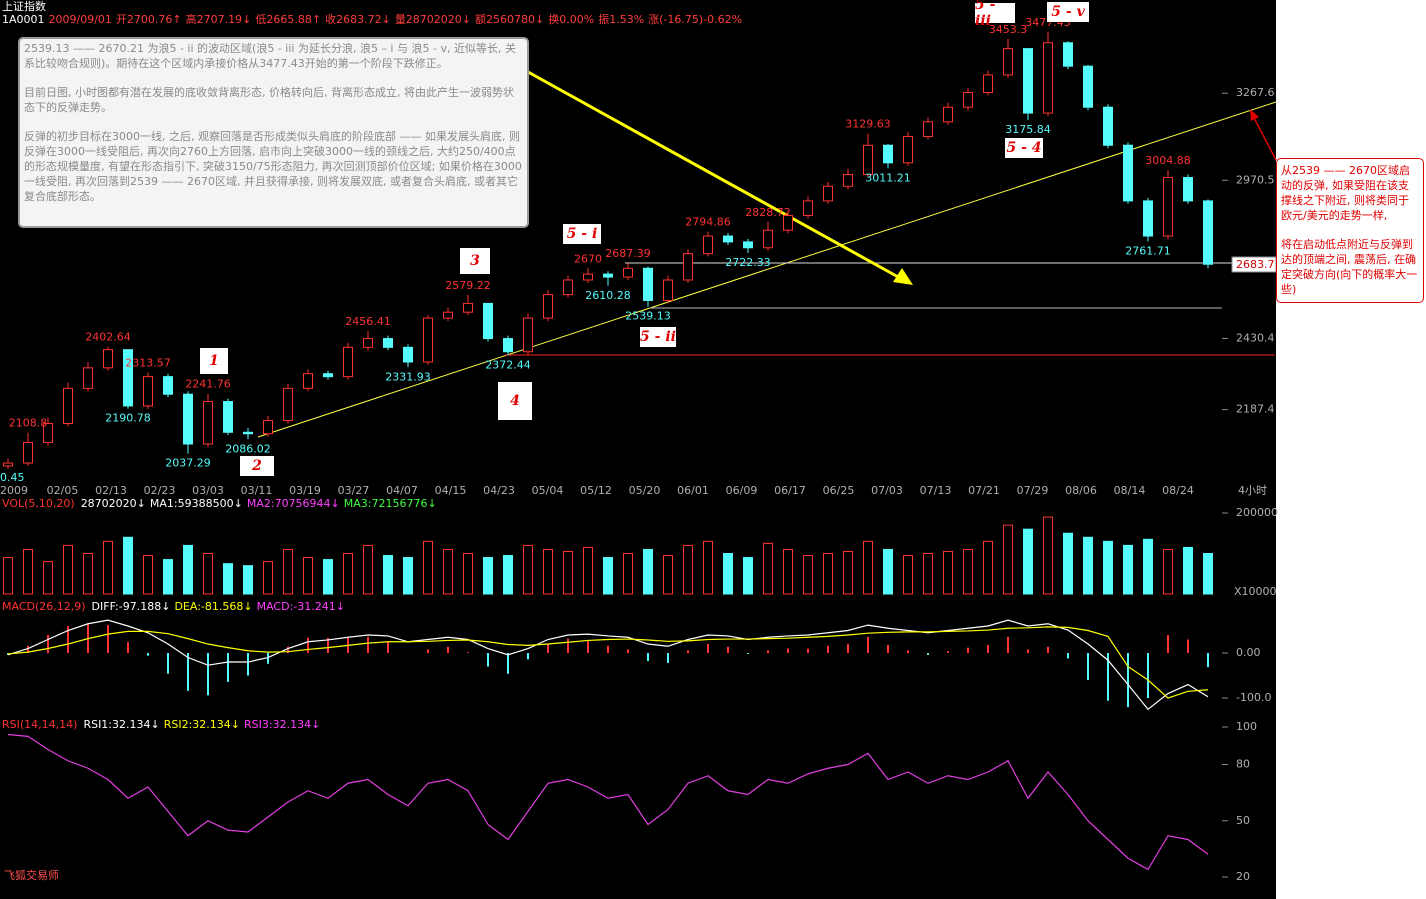 This screenshot has height=899, width=1426. Describe the element at coordinates (608, 295) in the screenshot. I see `low-label: 2610.28` at that location.